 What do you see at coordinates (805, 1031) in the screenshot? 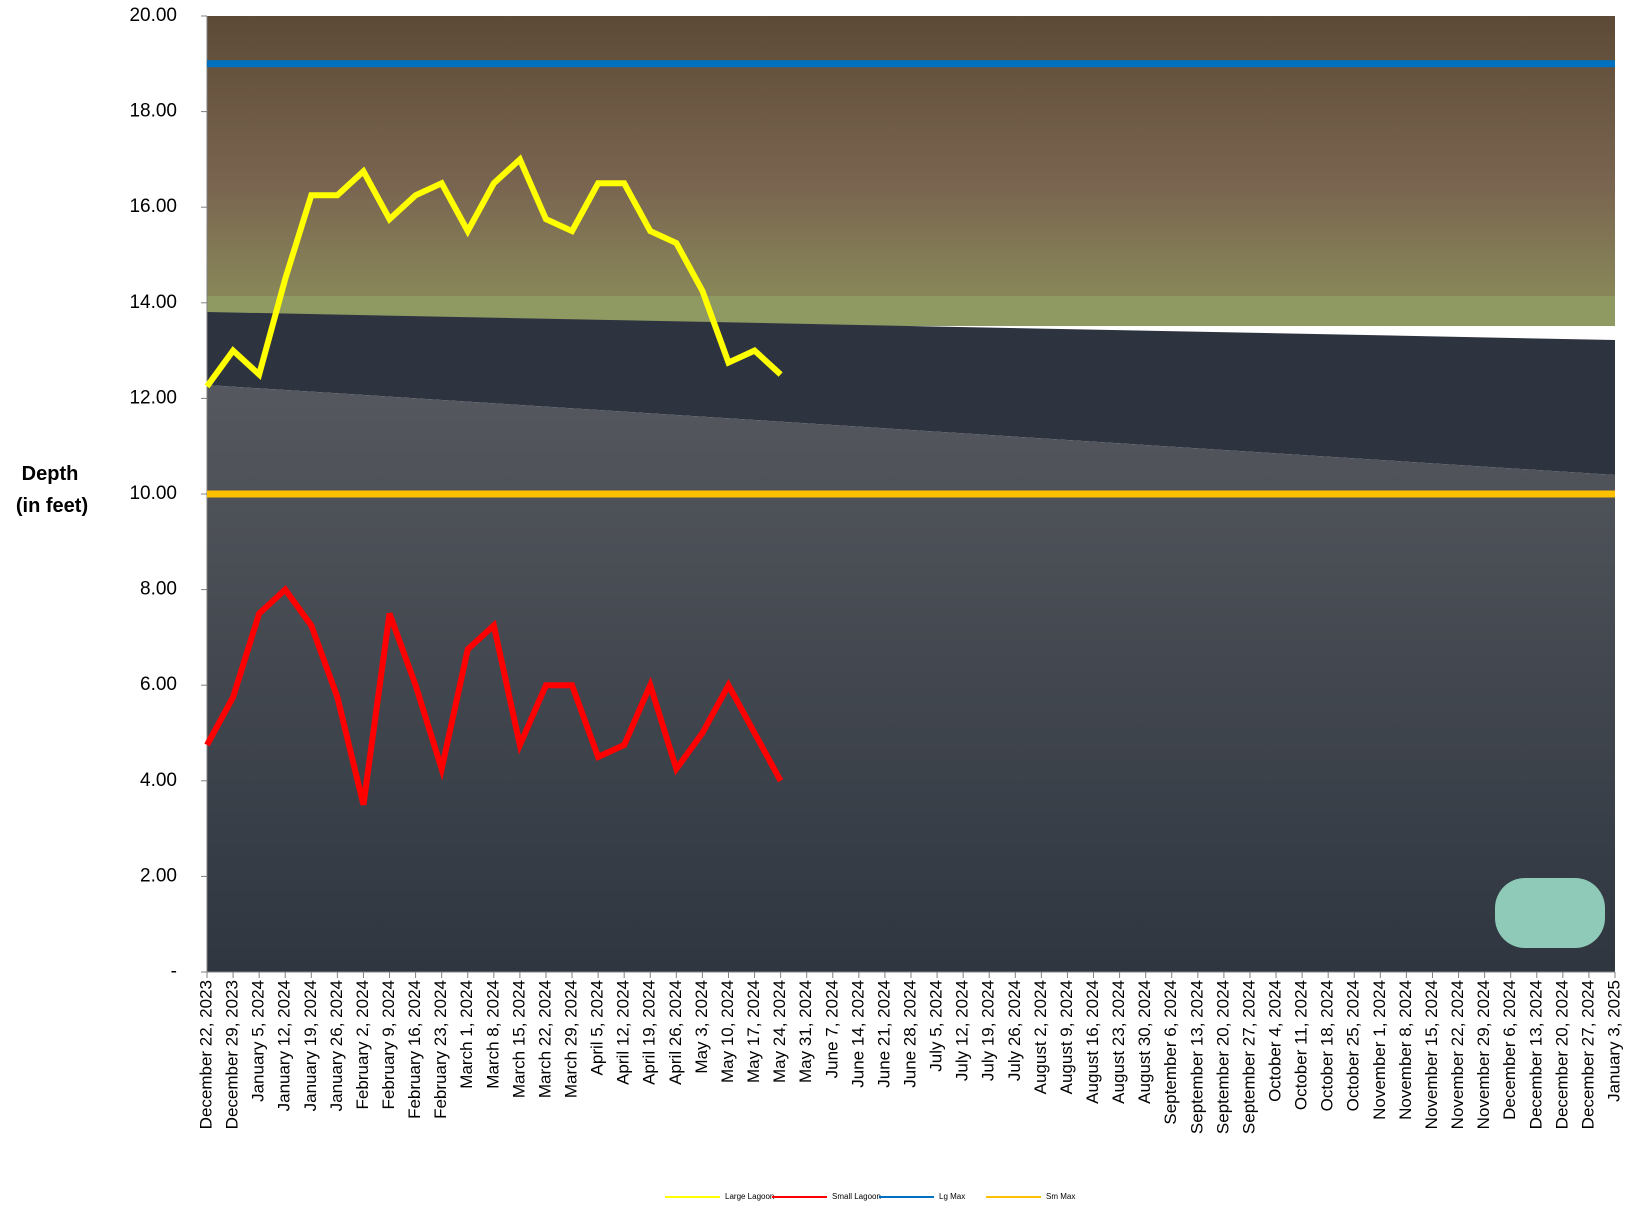
I see `x-tick-label: May 31, 2024` at bounding box center [805, 1031].